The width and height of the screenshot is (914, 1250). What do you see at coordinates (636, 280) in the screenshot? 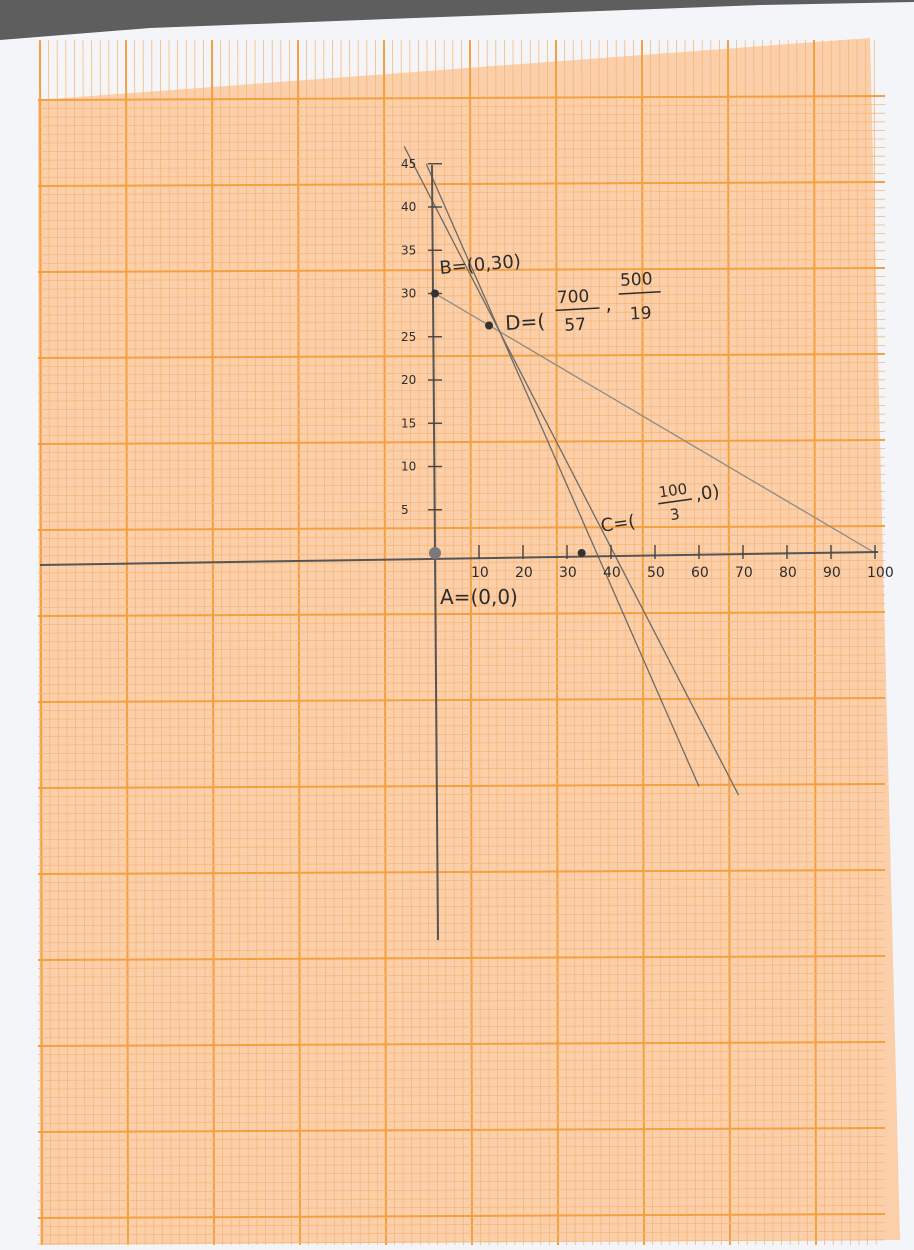
I see `label-point-d-frac2-num: 500` at bounding box center [636, 280].